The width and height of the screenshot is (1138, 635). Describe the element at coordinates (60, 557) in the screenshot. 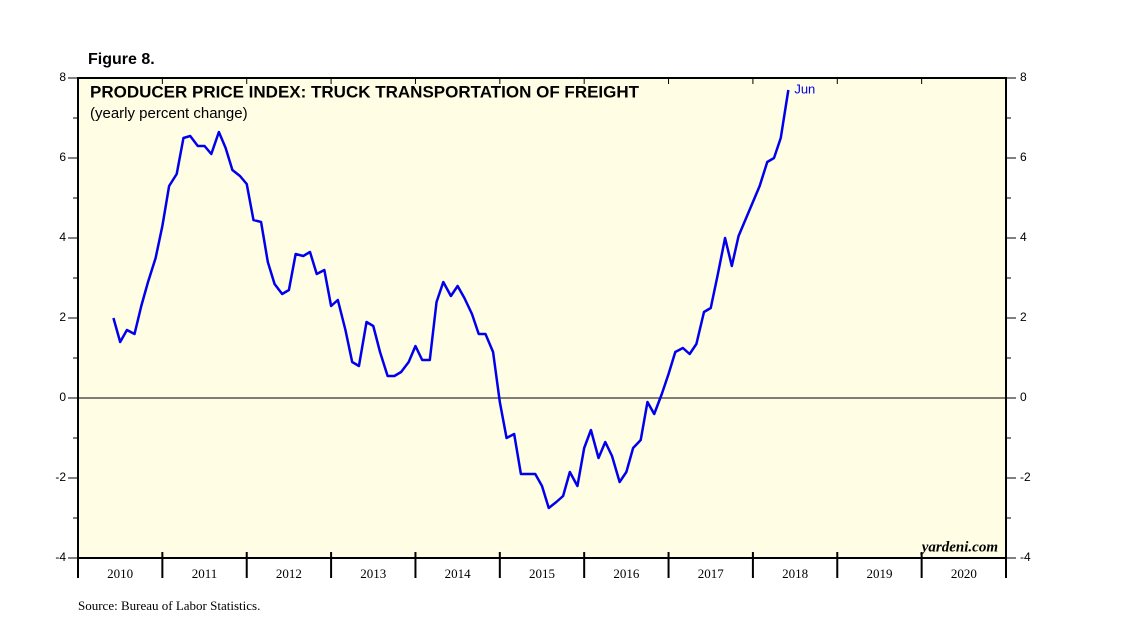

I see `y-tick-label: -4` at that location.